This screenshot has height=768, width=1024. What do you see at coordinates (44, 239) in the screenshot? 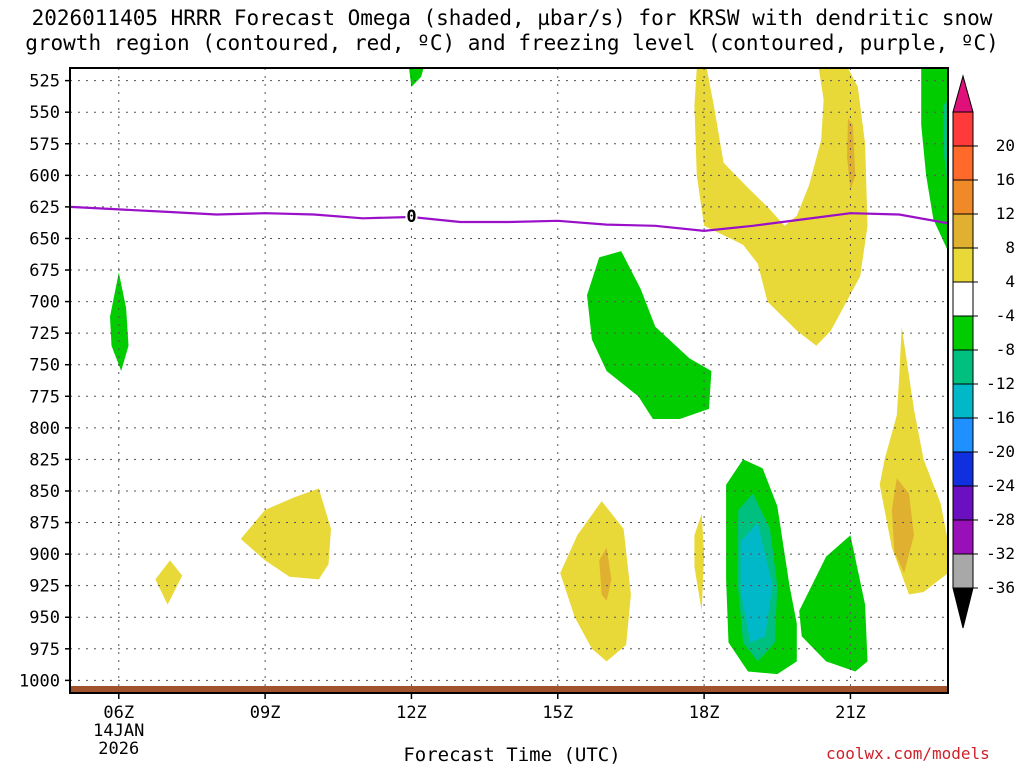
I see `y-tick-label-650: 650` at bounding box center [44, 239].